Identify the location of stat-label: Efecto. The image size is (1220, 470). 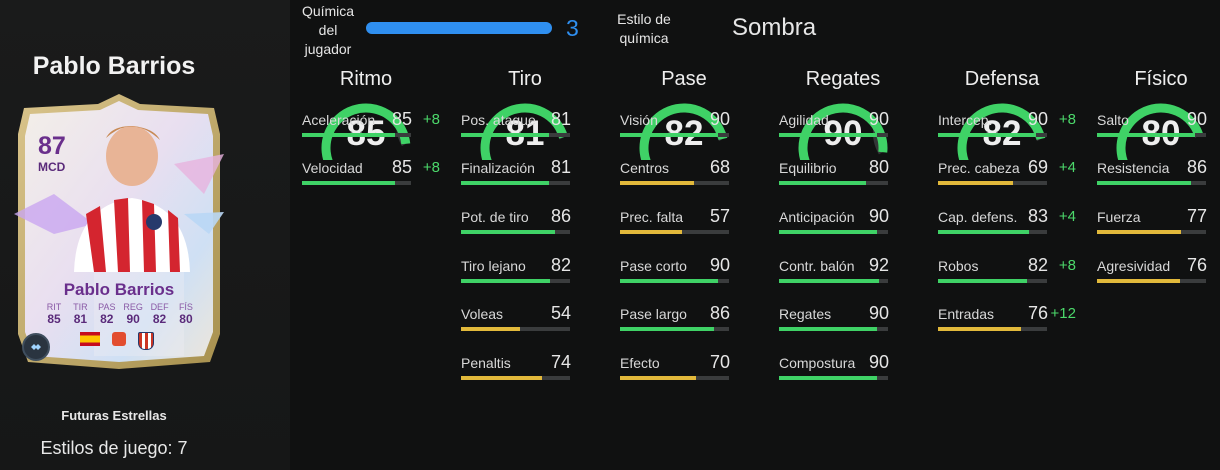
(640, 363).